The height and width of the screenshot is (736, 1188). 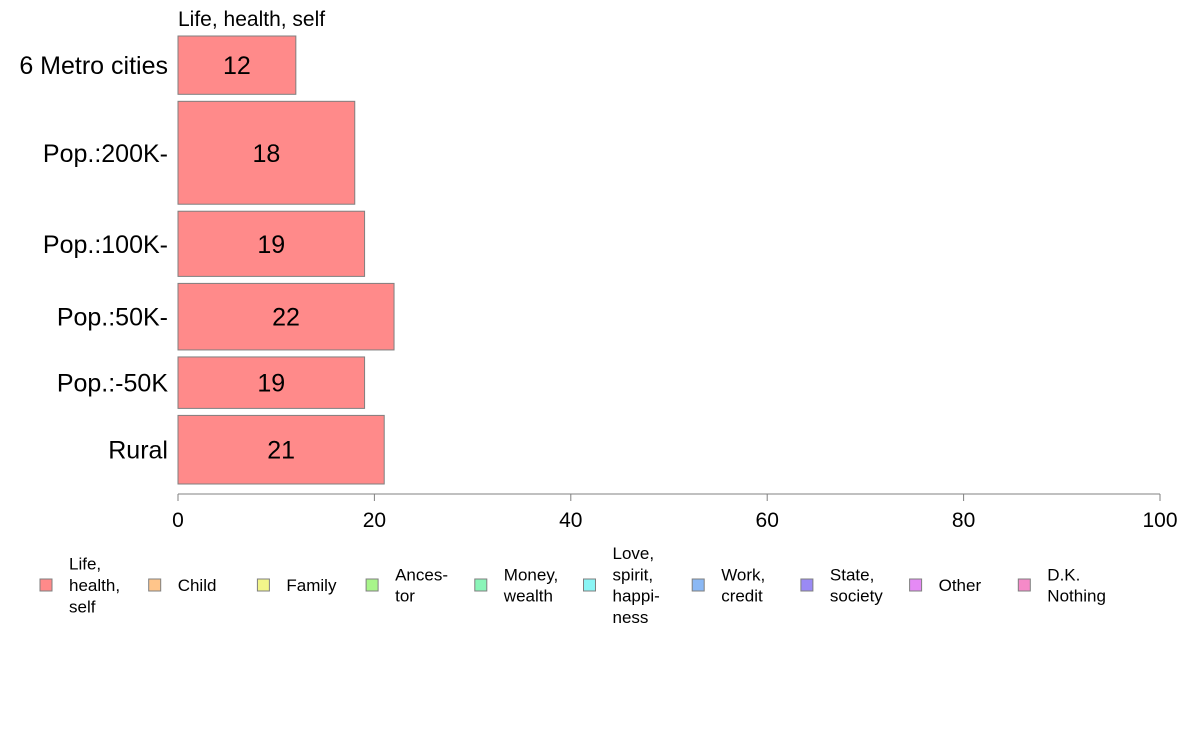 I want to click on category-label: Pop.:100K-, so click(x=105, y=245).